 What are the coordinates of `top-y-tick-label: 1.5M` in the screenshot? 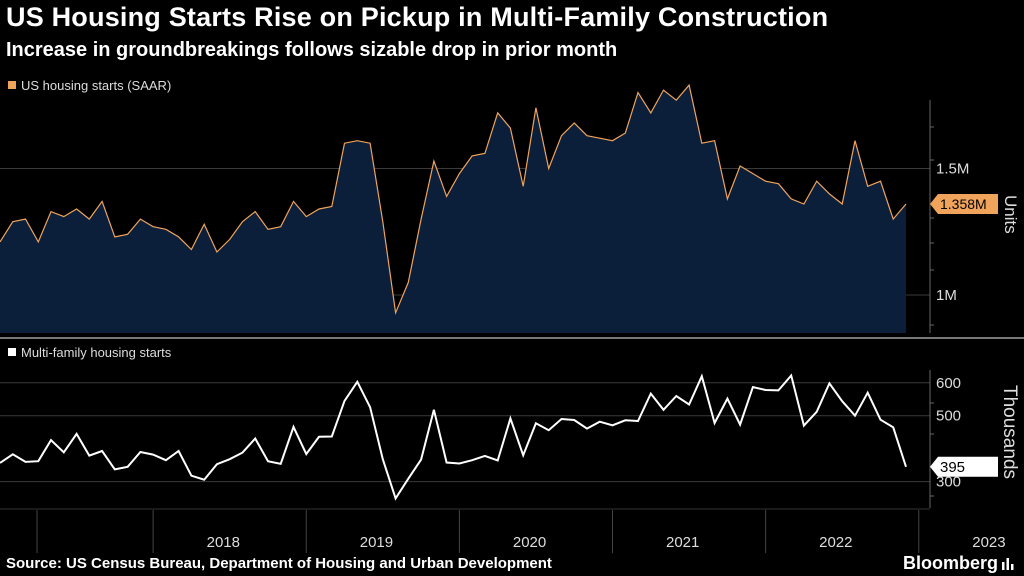 It's located at (952, 169).